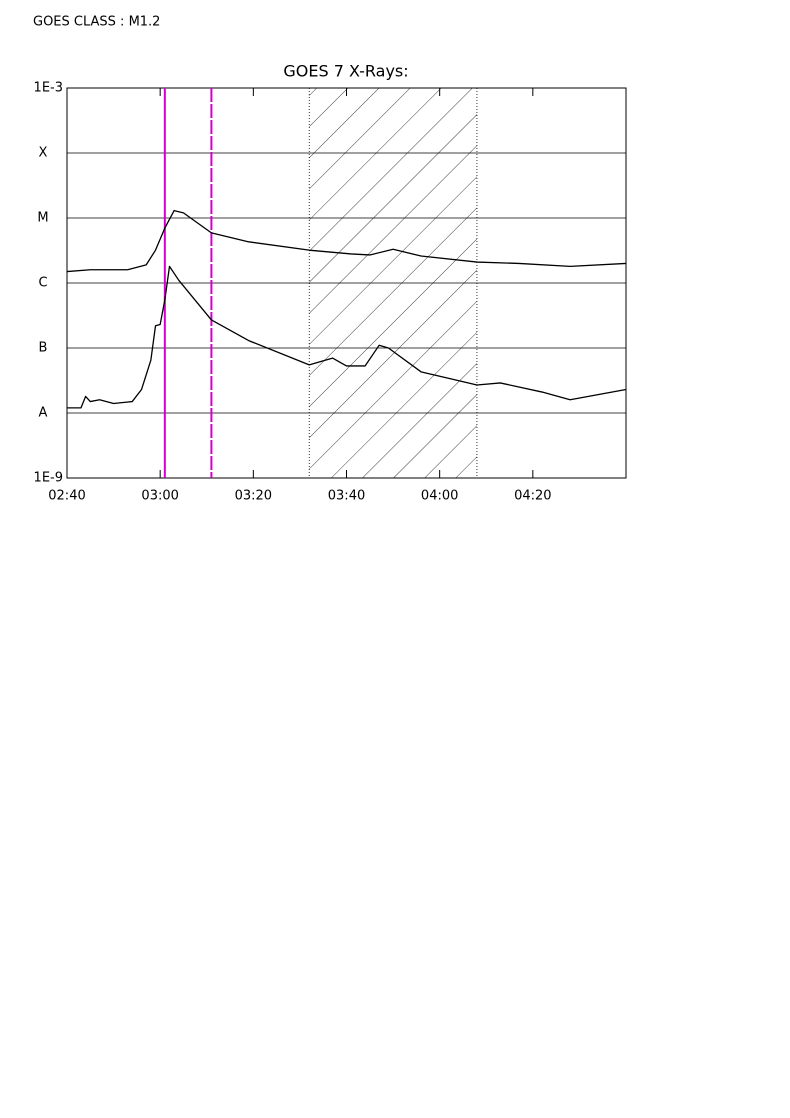  Describe the element at coordinates (43, 153) in the screenshot. I see `y-tick-label: X` at that location.